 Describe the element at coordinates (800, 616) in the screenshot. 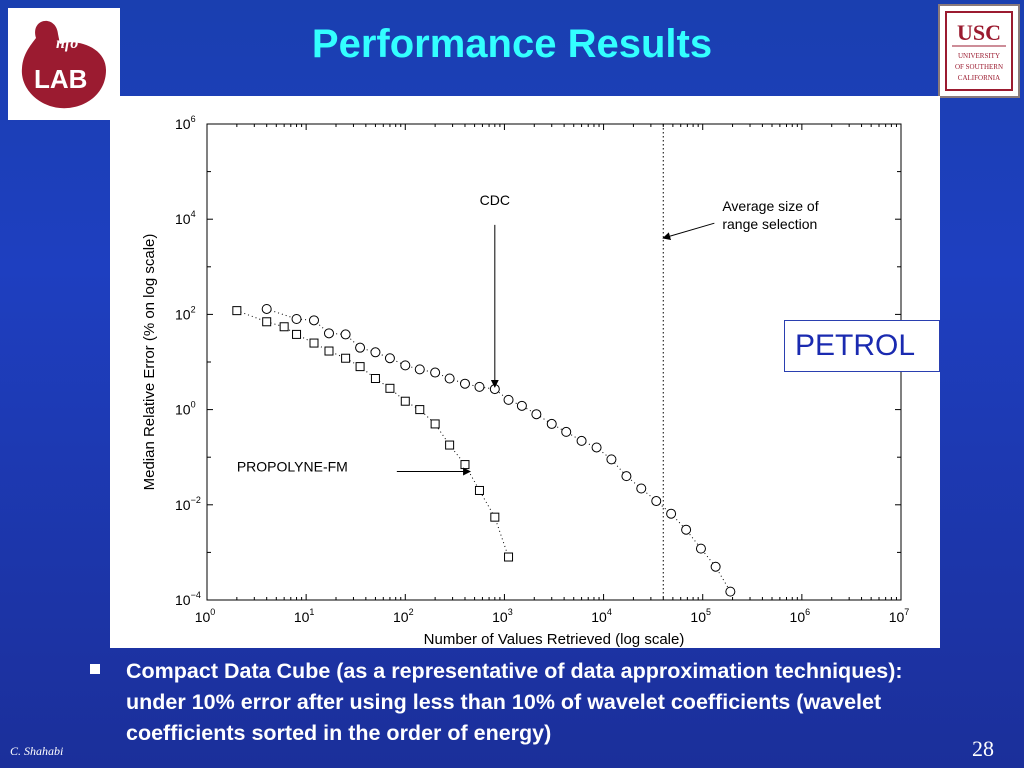

I see `x-tick-label: 10⁶` at that location.